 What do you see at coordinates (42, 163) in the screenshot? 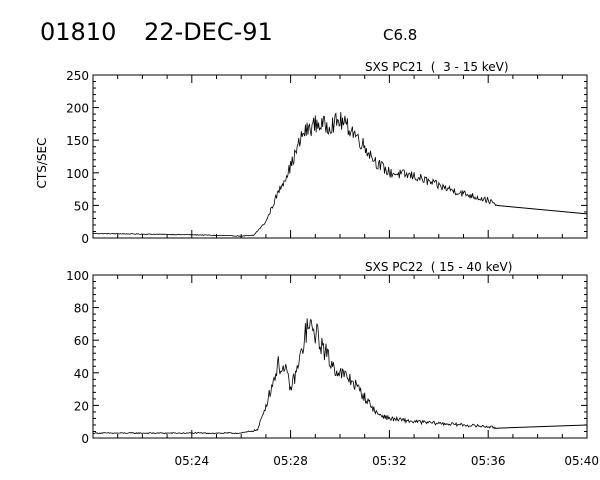
I see `y-axis-label-pc21: CTS/SEC` at bounding box center [42, 163].